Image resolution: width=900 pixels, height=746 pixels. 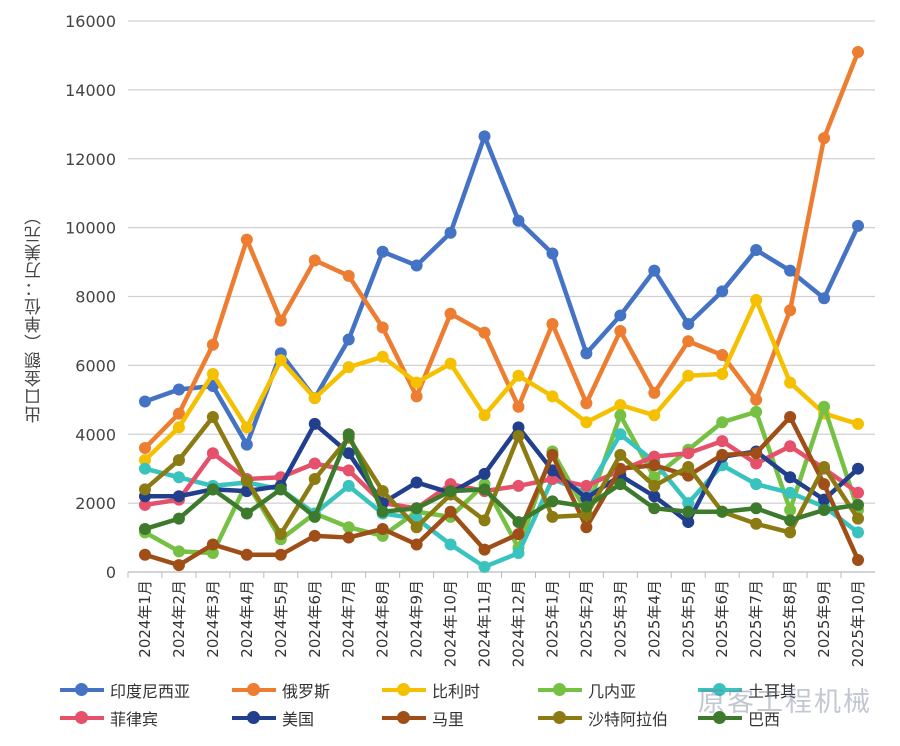 What do you see at coordinates (213, 619) in the screenshot?
I see `x-tick-label: 2024年3月` at bounding box center [213, 619].